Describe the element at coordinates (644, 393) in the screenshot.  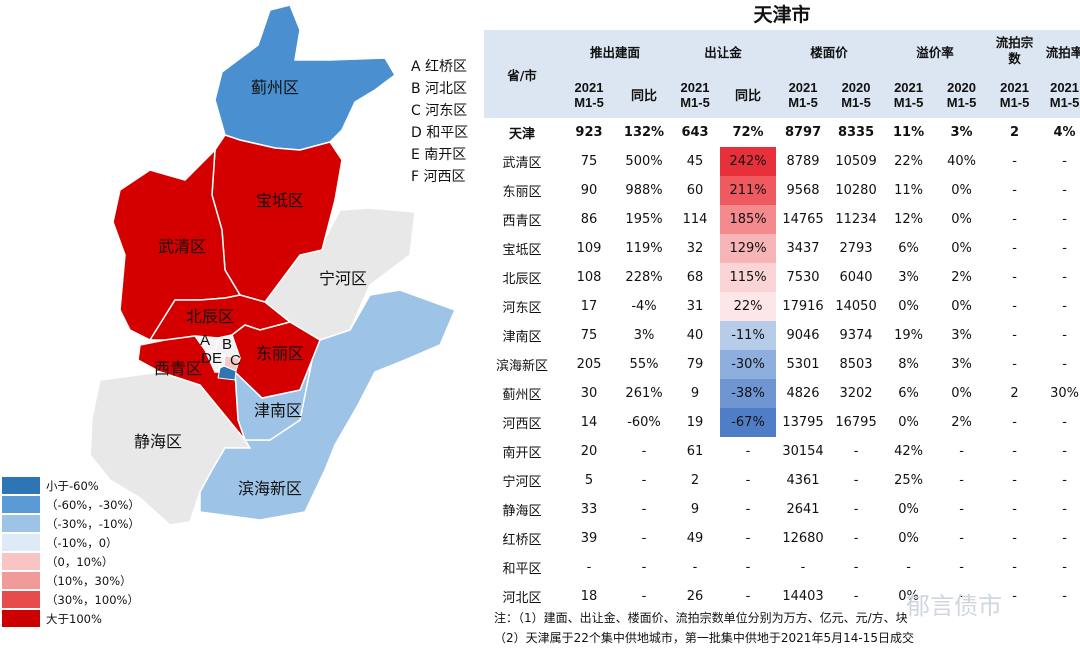
I see `table-cell: 261%` at that location.